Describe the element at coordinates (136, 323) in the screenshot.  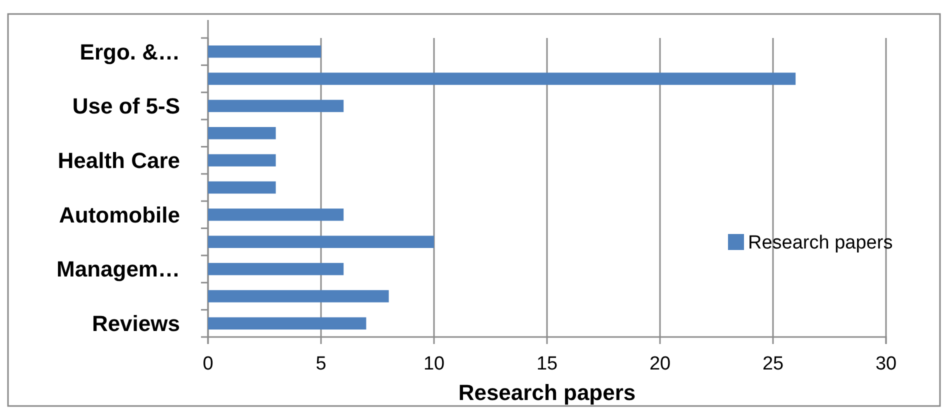
I see `y-tick-label: Reviews` at that location.